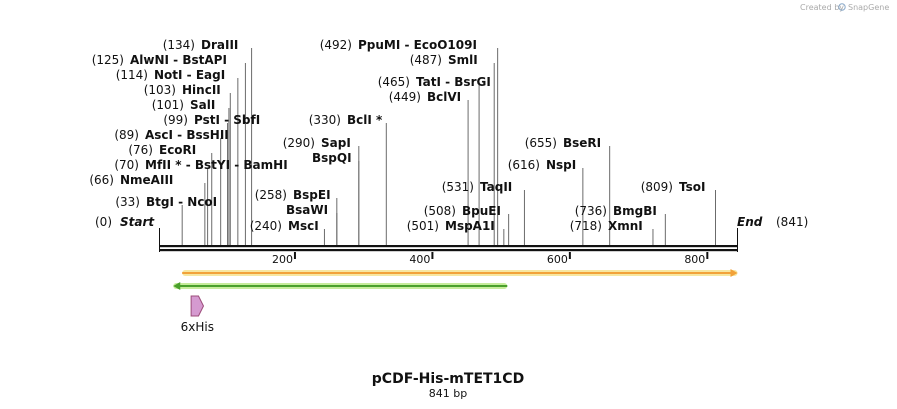 The height and width of the screenshot is (409, 897). Describe the element at coordinates (448, 379) in the screenshot. I see `sequence-title: pCDF-His-mTET1CD` at that location.